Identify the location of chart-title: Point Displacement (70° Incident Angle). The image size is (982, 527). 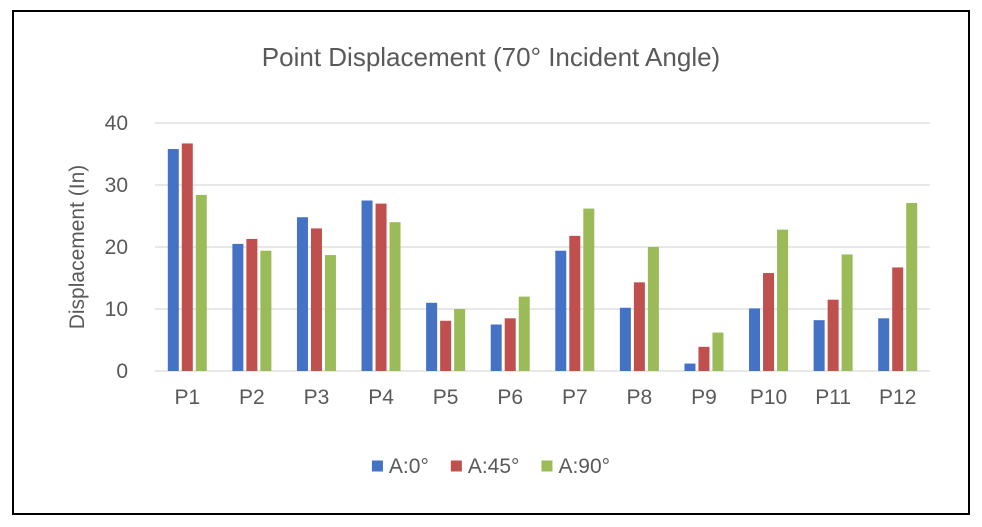
(491, 57).